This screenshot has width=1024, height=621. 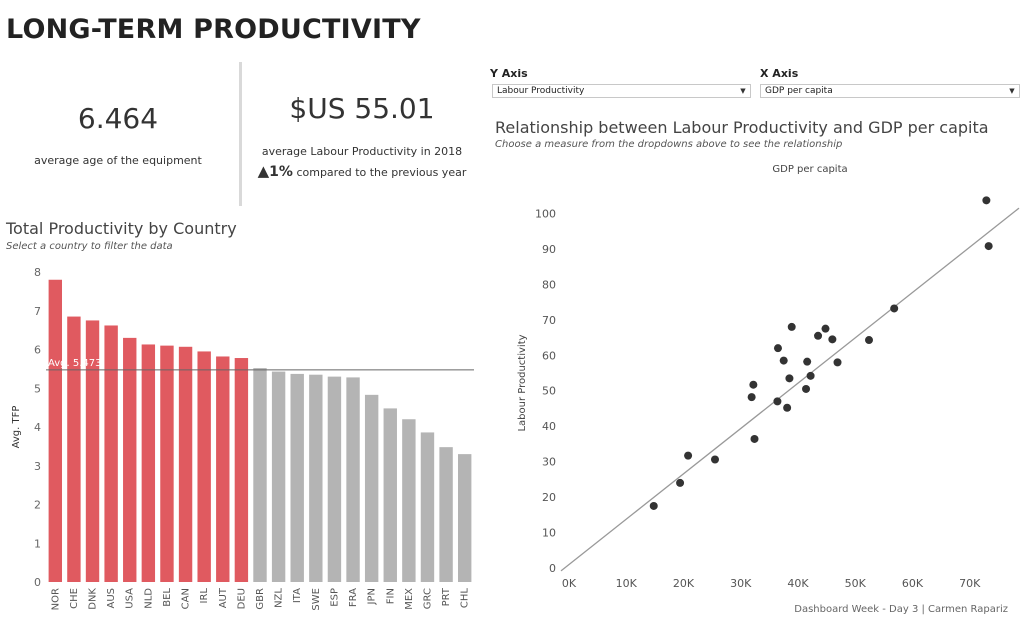 What do you see at coordinates (569, 583) in the screenshot?
I see `x-tick-label: 0K` at bounding box center [569, 583].